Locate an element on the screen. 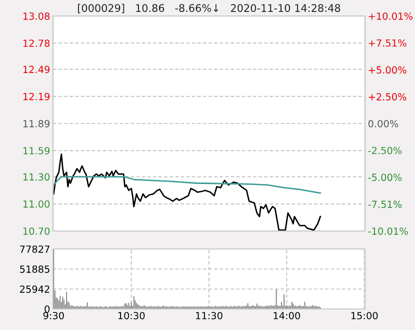  line-series is located at coordinates (187, 185).